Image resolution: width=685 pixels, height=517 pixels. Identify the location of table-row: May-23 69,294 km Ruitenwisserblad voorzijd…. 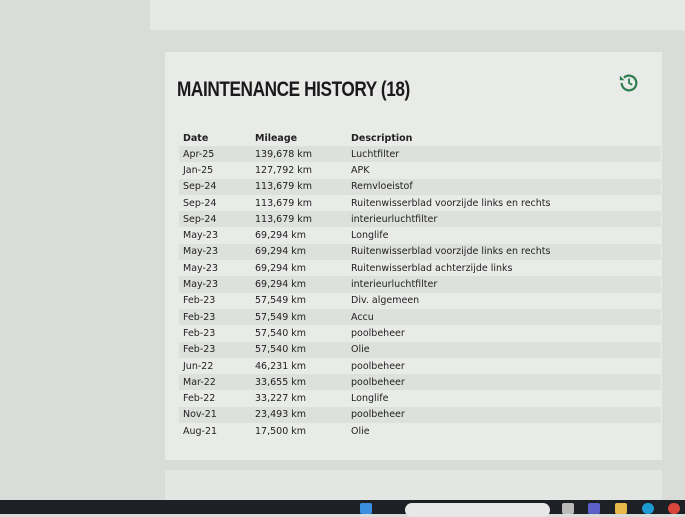
(420, 252).